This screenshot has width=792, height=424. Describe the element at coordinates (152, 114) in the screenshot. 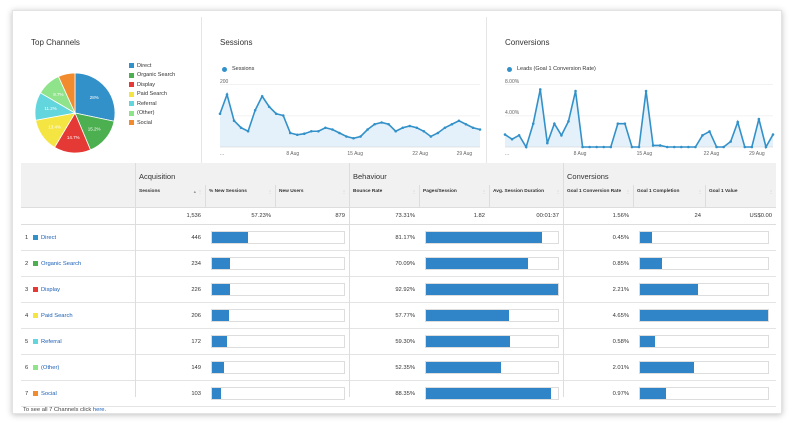

I see `legend-item: (Other)` at that location.